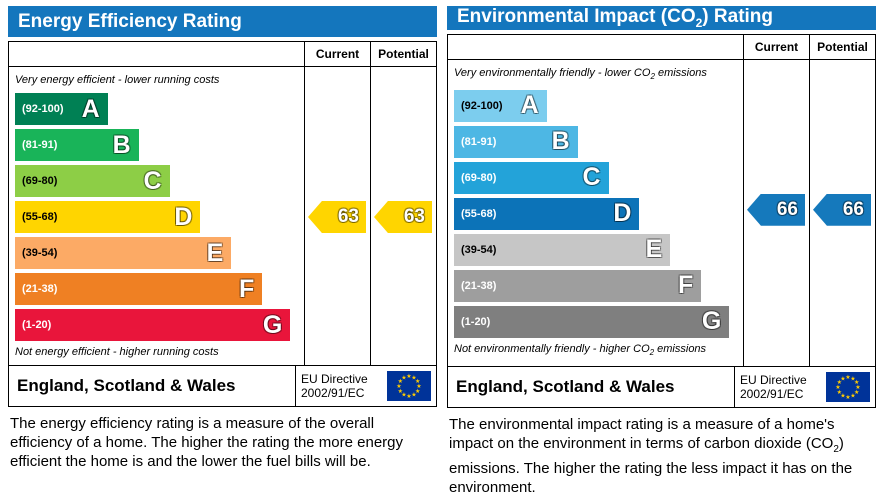 Image resolution: width=880 pixels, height=497 pixels. What do you see at coordinates (43, 109) in the screenshot?
I see `band-a-range: (92-100)` at bounding box center [43, 109].